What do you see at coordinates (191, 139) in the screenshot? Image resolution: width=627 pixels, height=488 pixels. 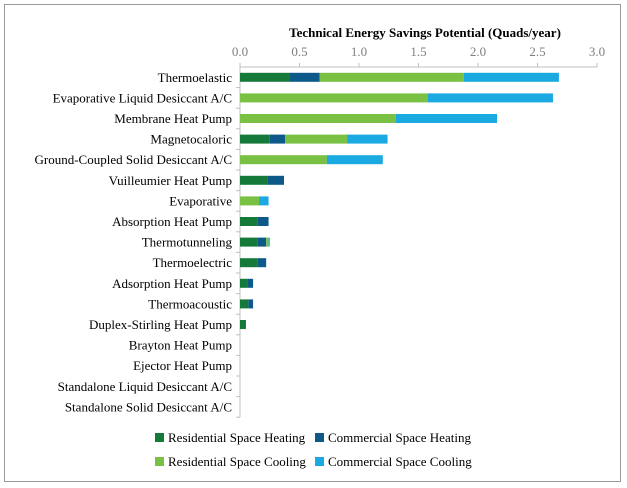 I see `category-label: Magnetocaloric` at bounding box center [191, 139].